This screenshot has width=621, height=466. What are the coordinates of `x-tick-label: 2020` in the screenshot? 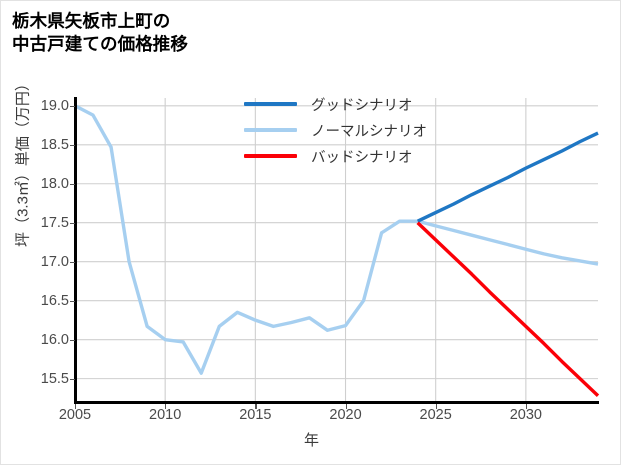 It's located at (345, 415).